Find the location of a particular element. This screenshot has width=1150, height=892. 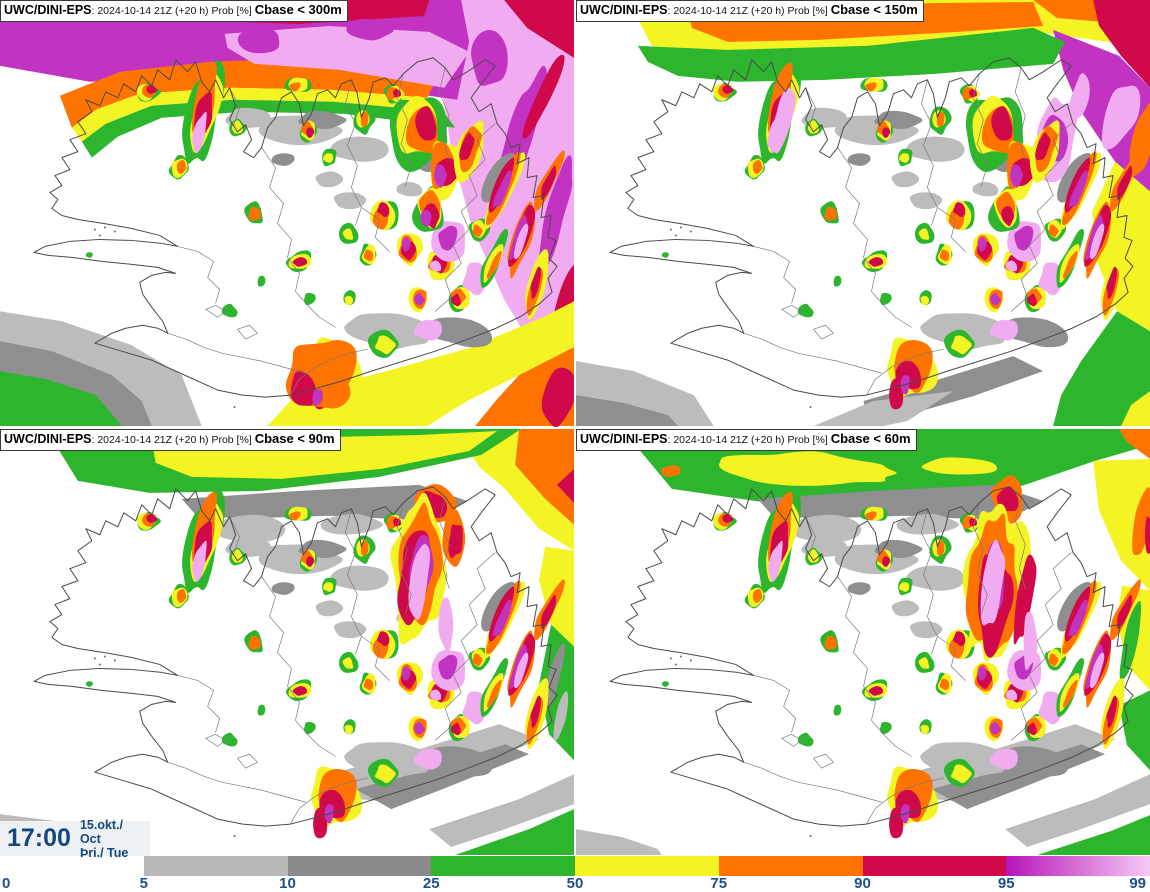

threshold-label: Cbase < 150m is located at coordinates (874, 9).